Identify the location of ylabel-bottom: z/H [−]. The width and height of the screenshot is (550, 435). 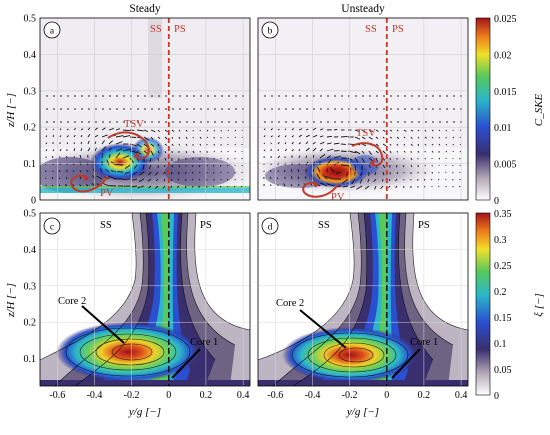
(11, 300).